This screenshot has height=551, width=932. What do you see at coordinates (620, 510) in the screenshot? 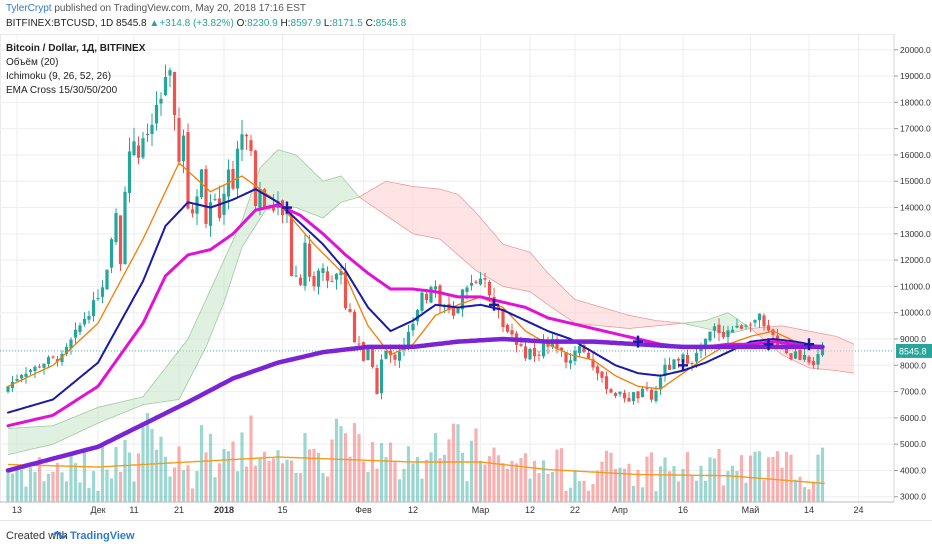
I see `time-tick-label: Апр` at bounding box center [620, 510].